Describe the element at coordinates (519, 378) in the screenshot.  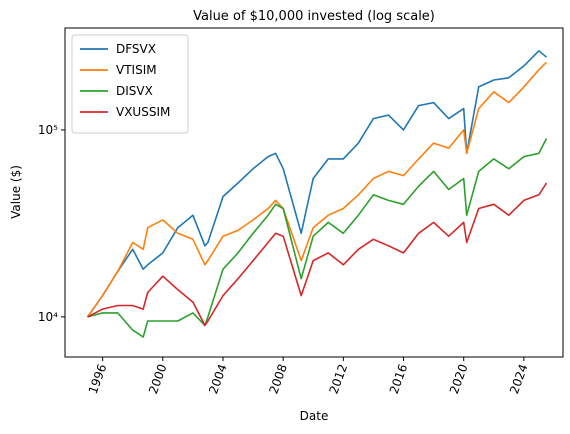
I see `x-tick-label: 2024` at that location.